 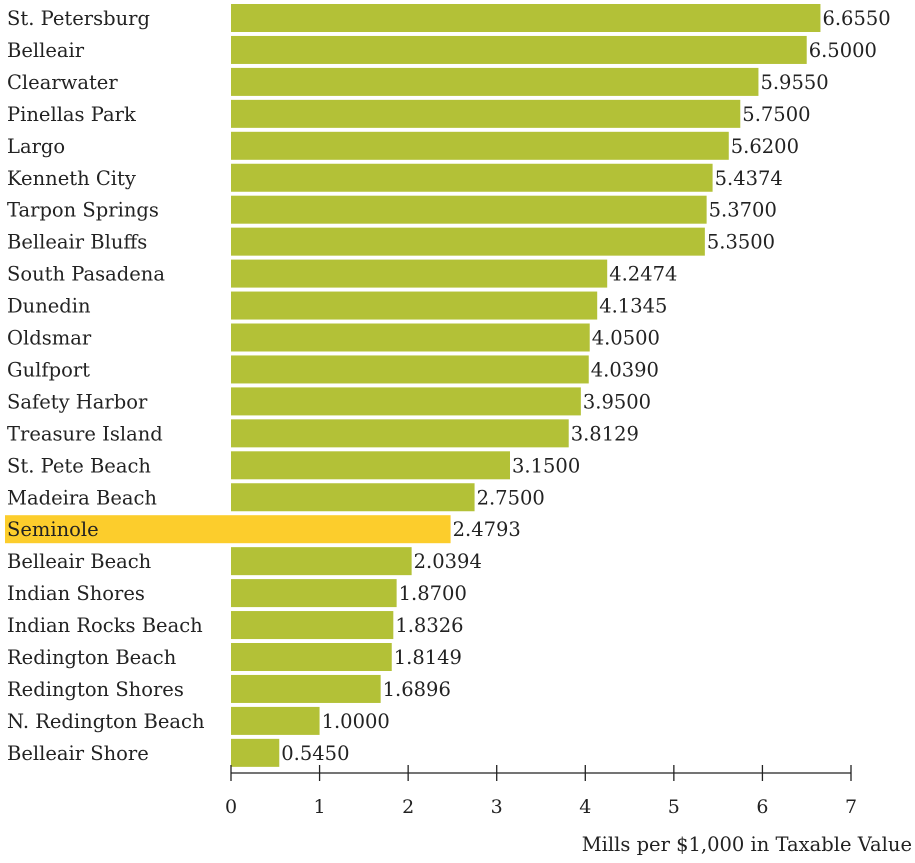 I want to click on bar-pinellas-park, so click(x=486, y=113).